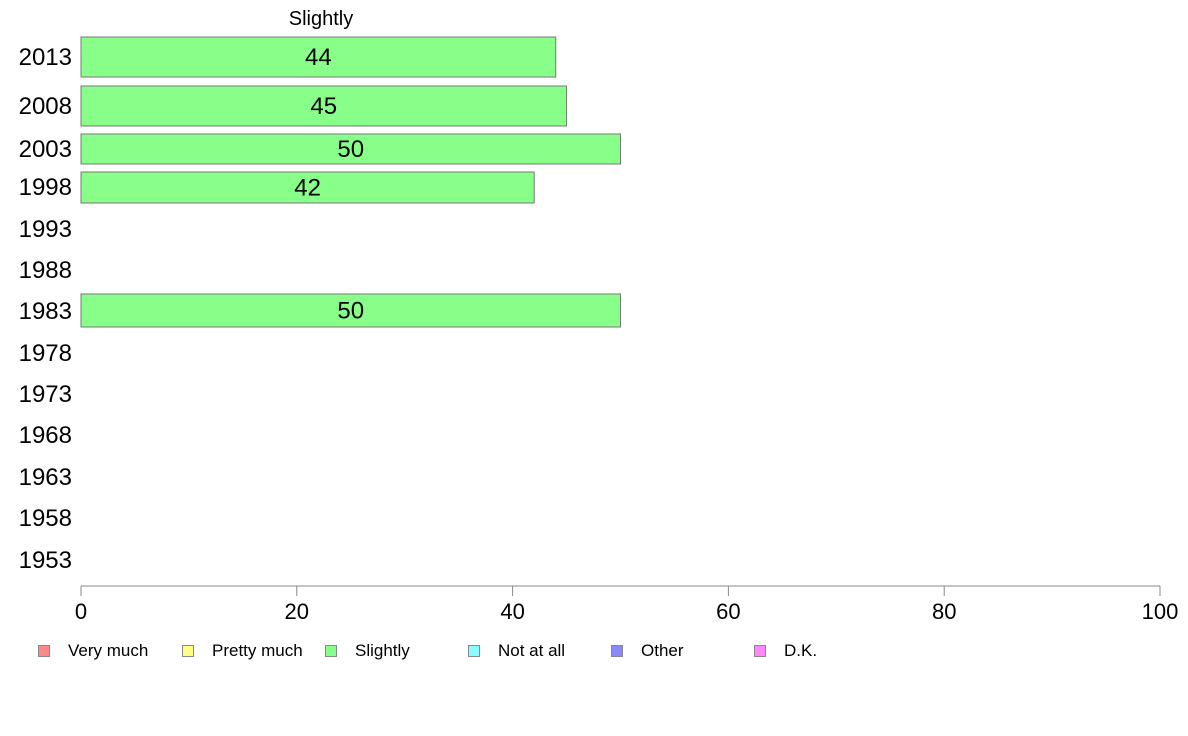  What do you see at coordinates (532, 650) in the screenshot?
I see `legend-label: Not at all` at bounding box center [532, 650].